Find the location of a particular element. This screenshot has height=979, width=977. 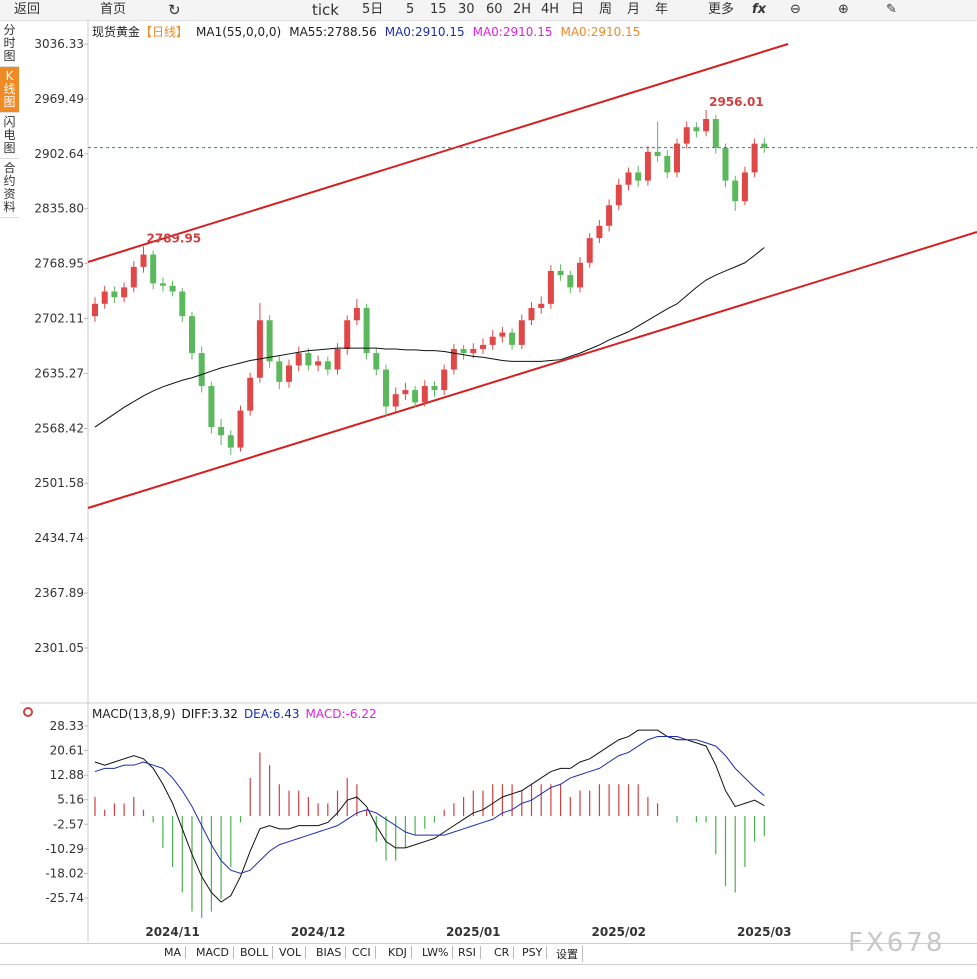

tick-button: tick is located at coordinates (325, 10).